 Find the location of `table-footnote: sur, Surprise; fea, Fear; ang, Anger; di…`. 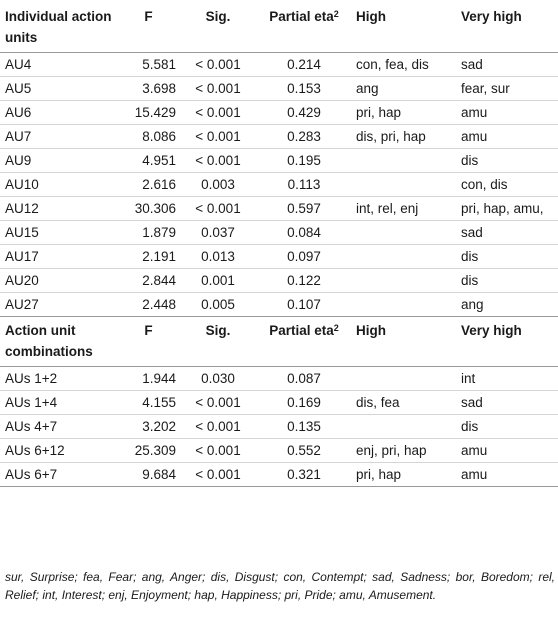

table-footnote: sur, Surprise; fea, Fear; ang, Anger; di… is located at coordinates (280, 586).